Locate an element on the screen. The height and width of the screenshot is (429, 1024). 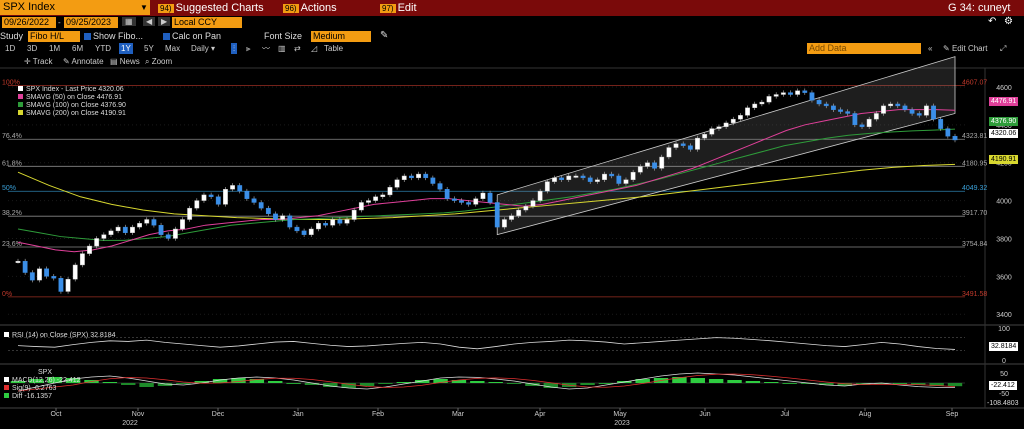
macd-y-tick-2: -50 is located at coordinates (1004, 394).